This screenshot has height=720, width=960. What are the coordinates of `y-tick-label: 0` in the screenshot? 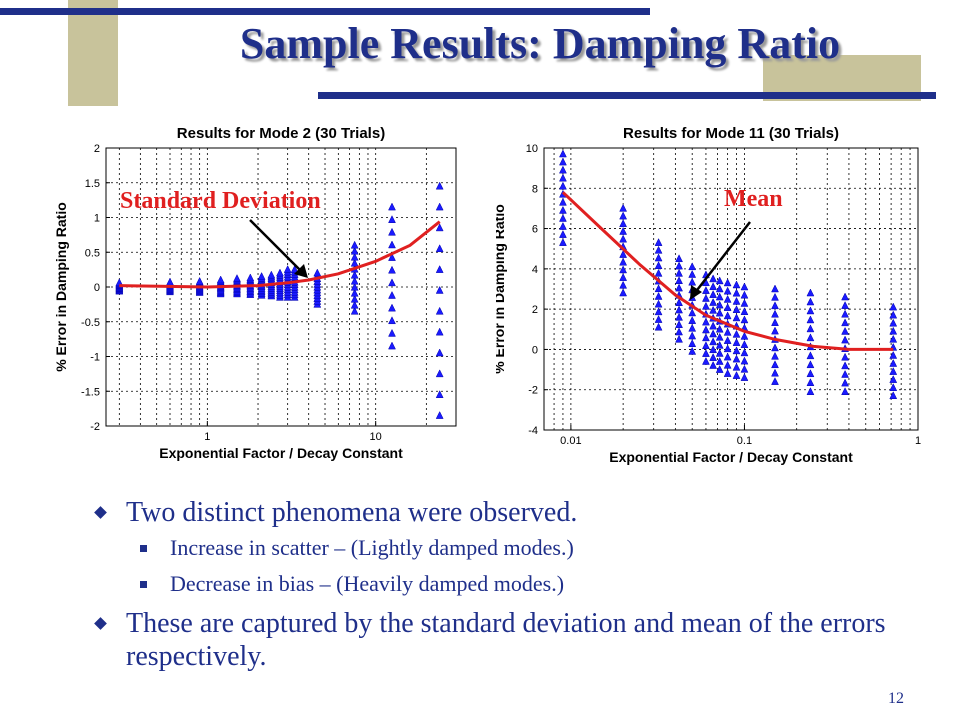 It's located at (535, 350).